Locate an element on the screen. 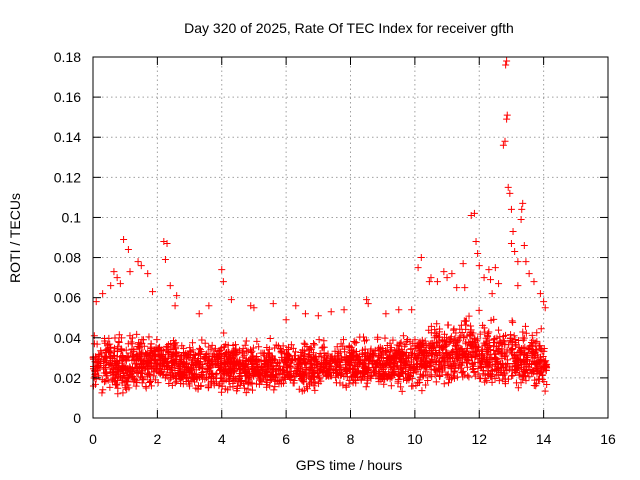 The image size is (640, 480). y-tick-label: 0.1 is located at coordinates (72, 217).